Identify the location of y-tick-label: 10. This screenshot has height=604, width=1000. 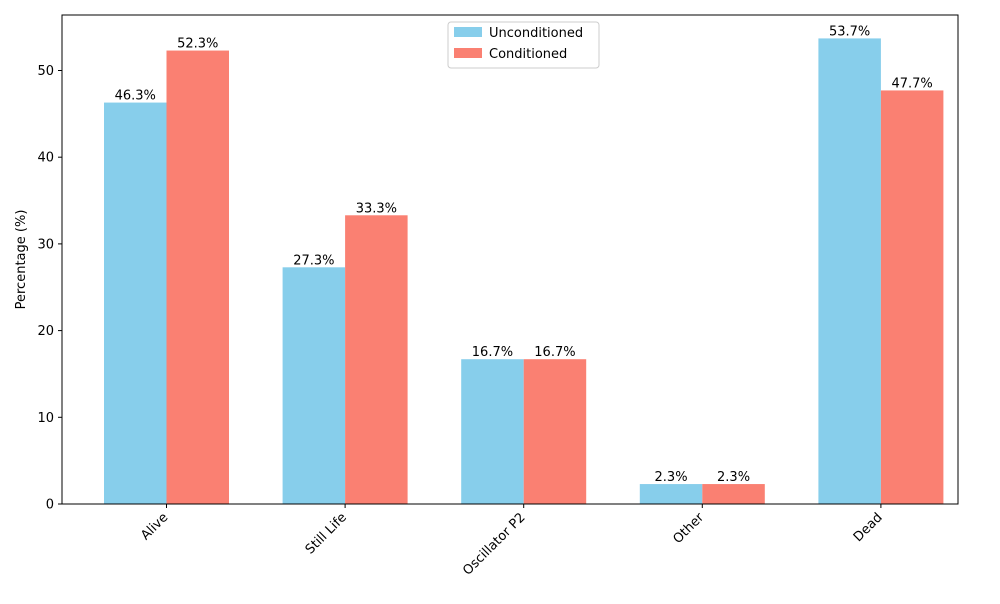
(45, 418).